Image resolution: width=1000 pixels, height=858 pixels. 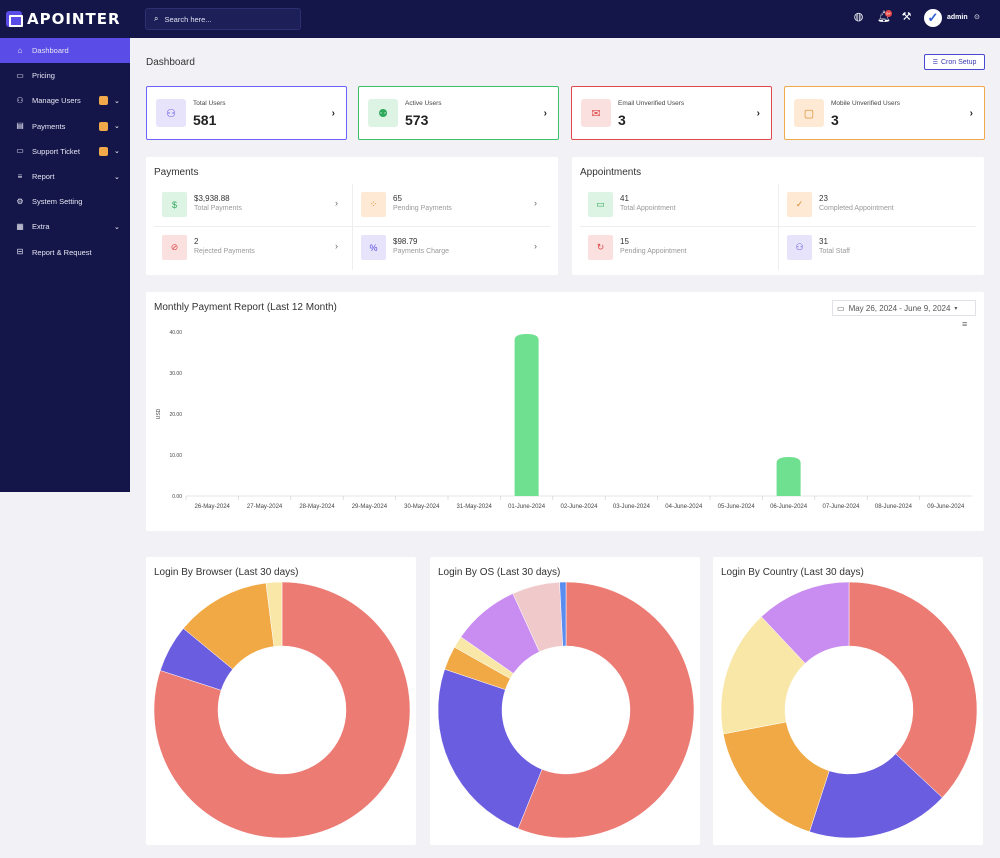 What do you see at coordinates (74, 19) in the screenshot?
I see `logo-text: APOINTER` at bounding box center [74, 19].